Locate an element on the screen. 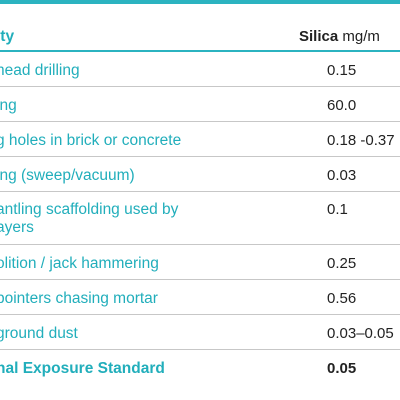 Image resolution: width=400 pixels, height=400 pixels. activity-cell: ing (sweep/vacuum) is located at coordinates (67, 175).